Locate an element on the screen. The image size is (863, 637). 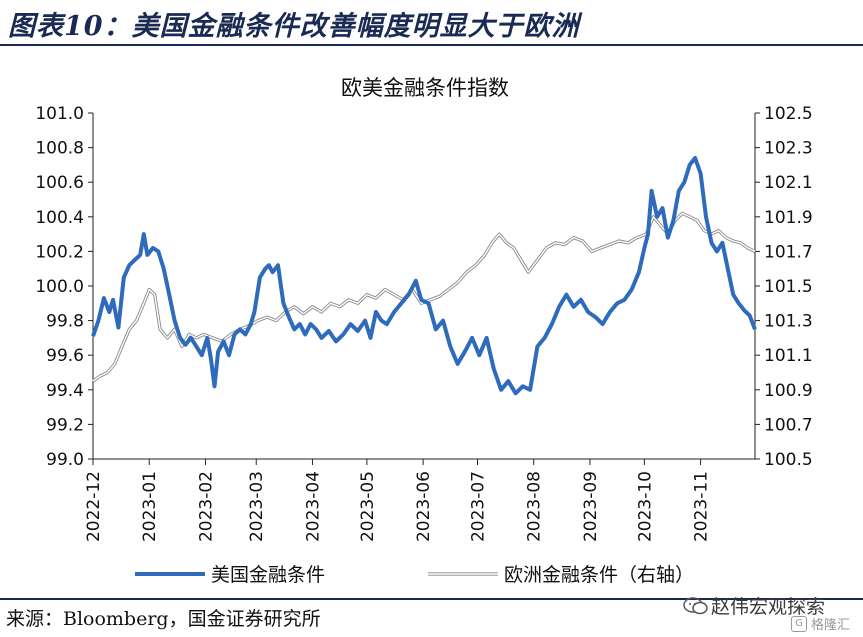
watermark: 赵伟宏观探索 G 格隆汇 is located at coordinates (773, 612).